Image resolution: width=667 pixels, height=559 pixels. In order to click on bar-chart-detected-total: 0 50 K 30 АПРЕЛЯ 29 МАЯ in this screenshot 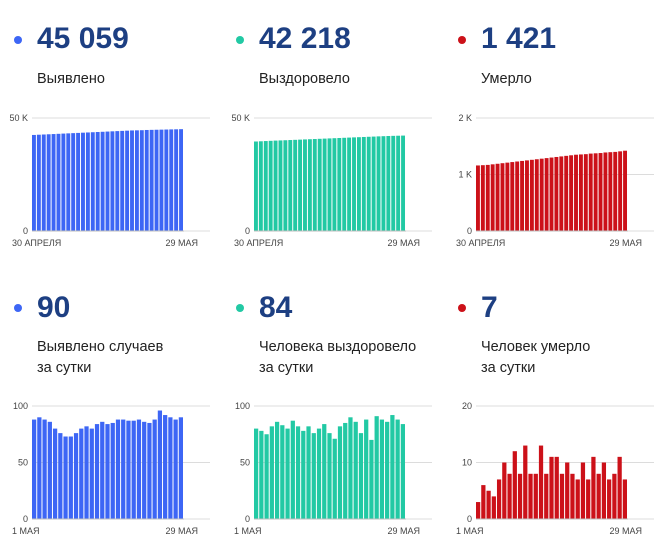, I will do `click(109, 180)`.